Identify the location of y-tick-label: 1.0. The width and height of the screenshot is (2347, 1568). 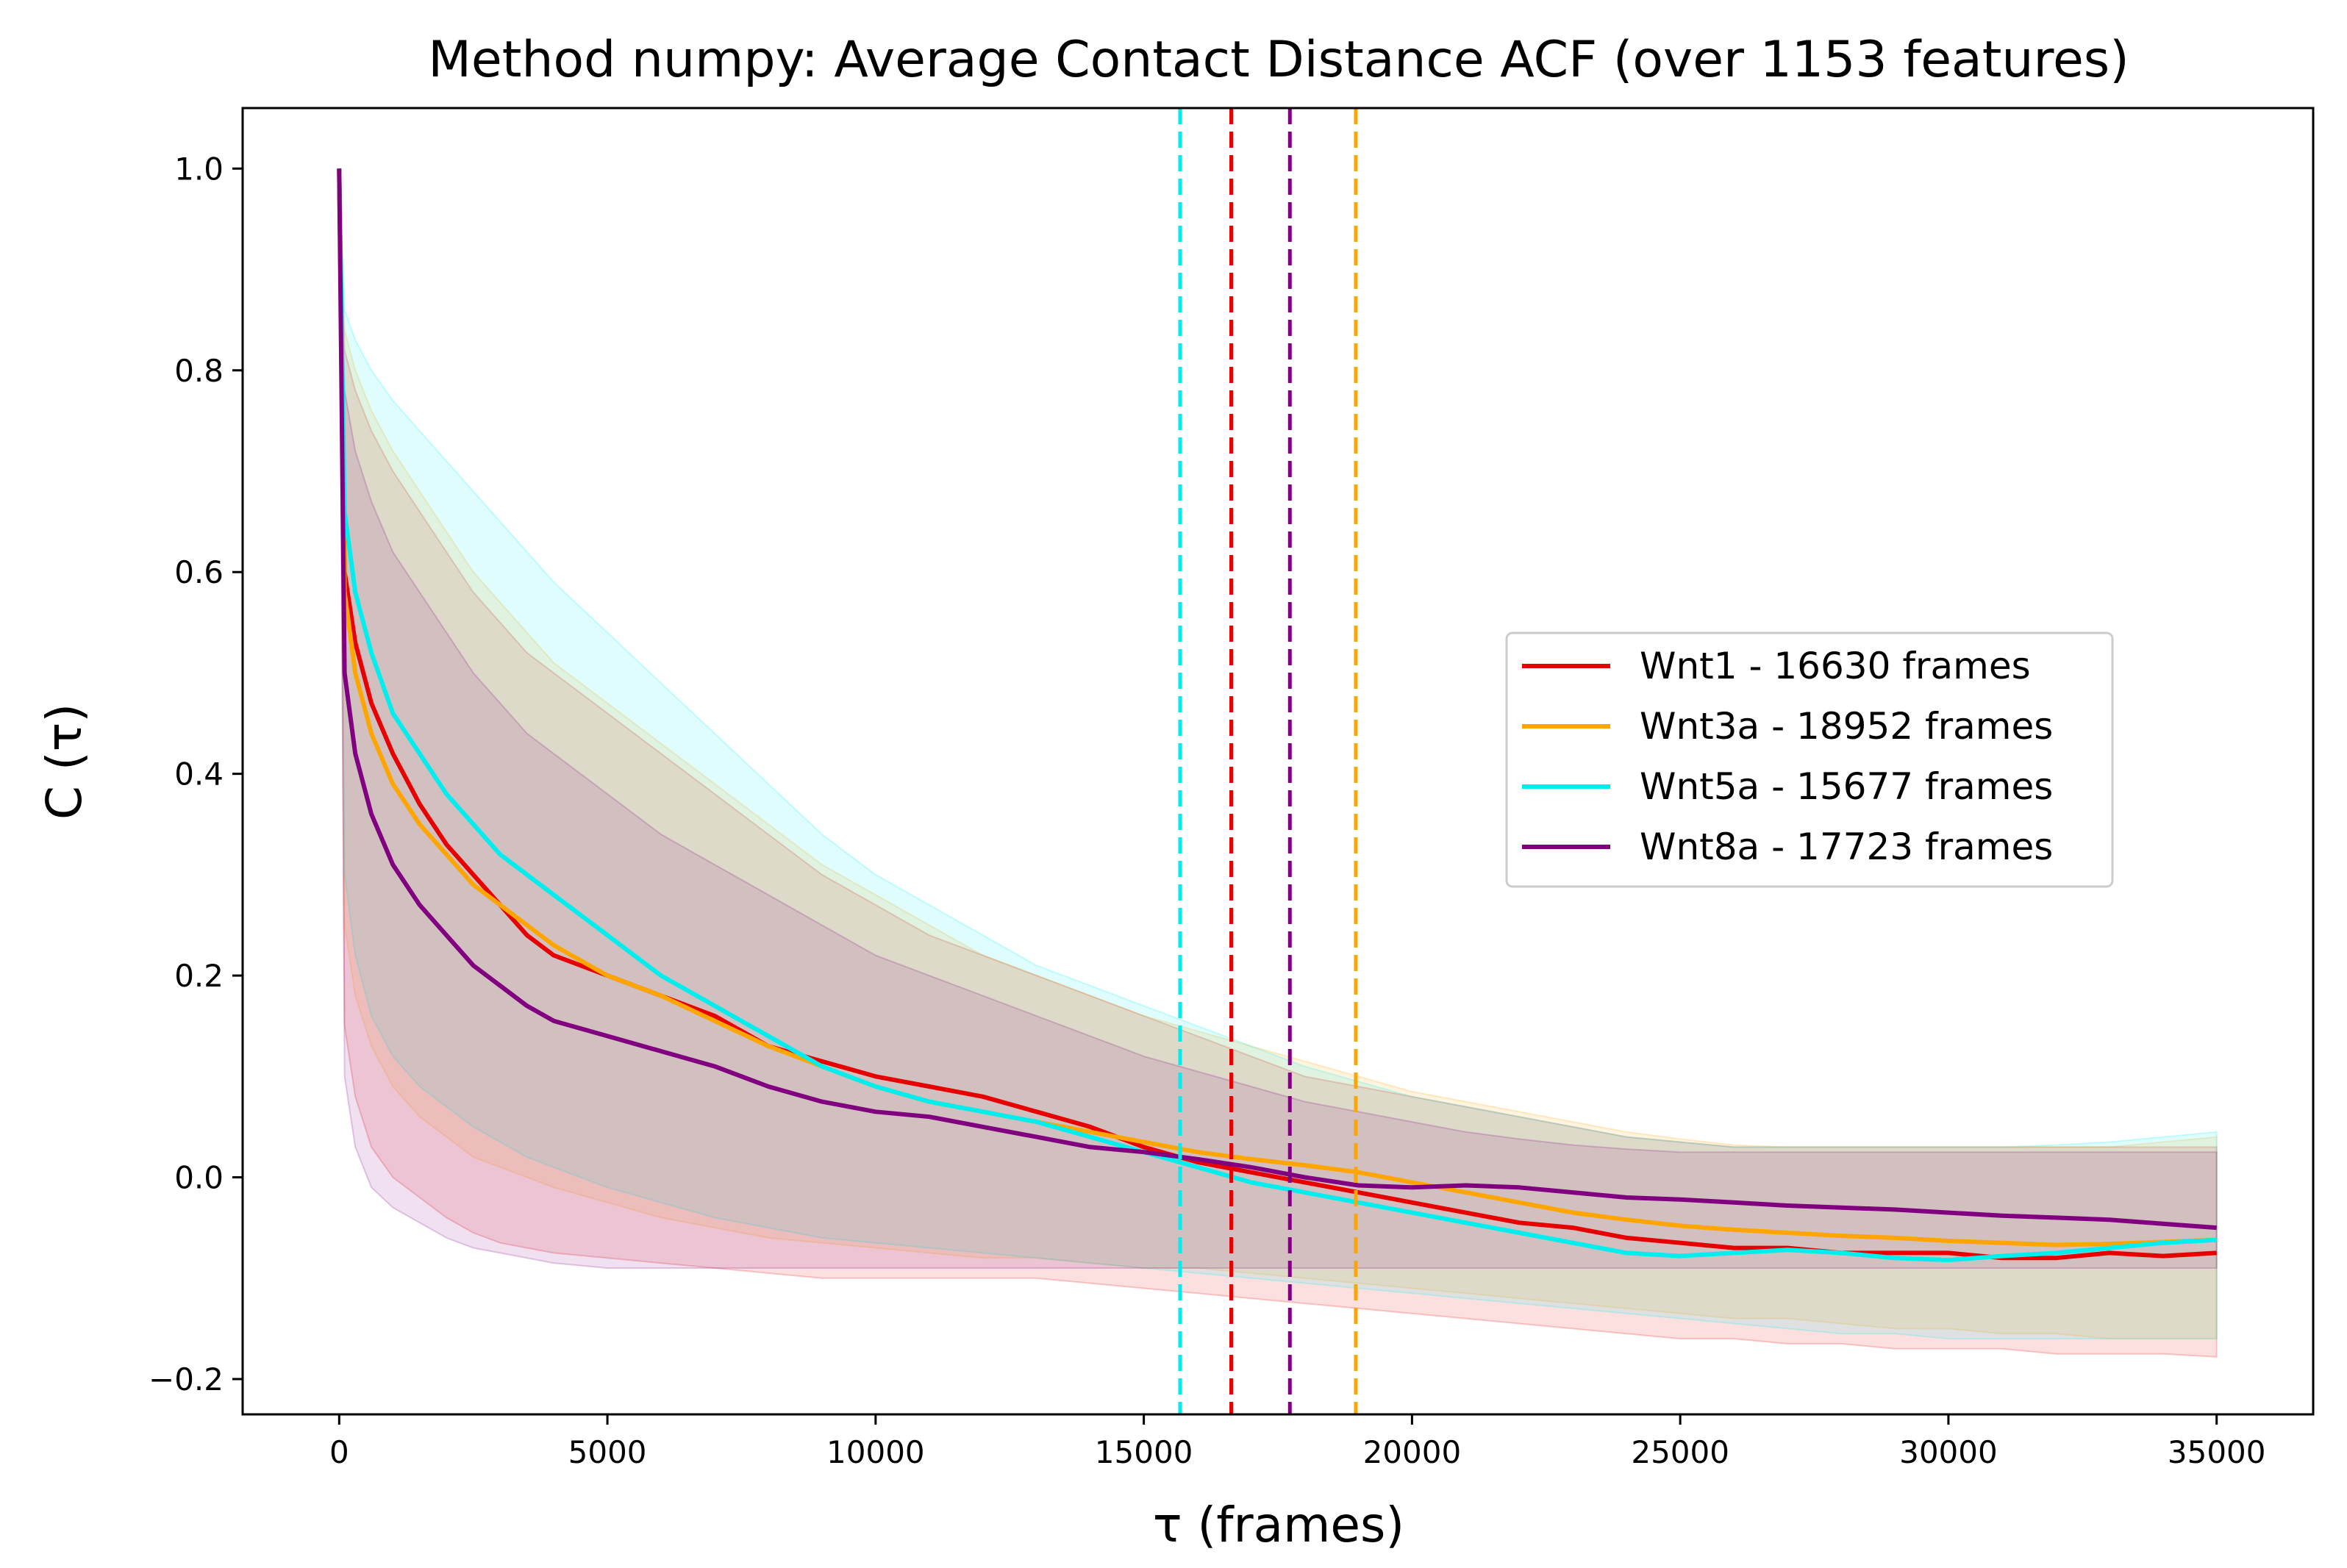
(199, 169).